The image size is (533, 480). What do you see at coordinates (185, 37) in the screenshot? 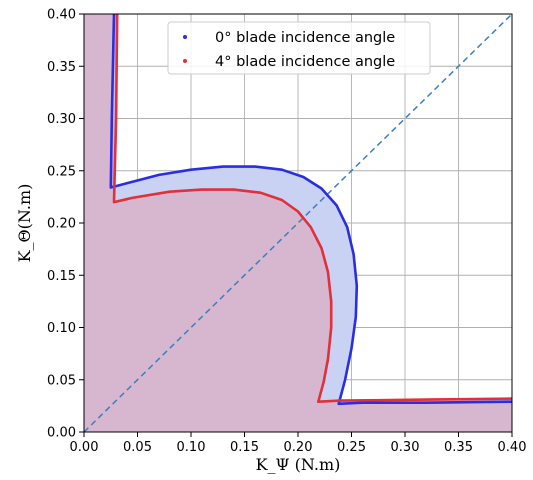
I see `legend-marker-0deg` at bounding box center [185, 37].